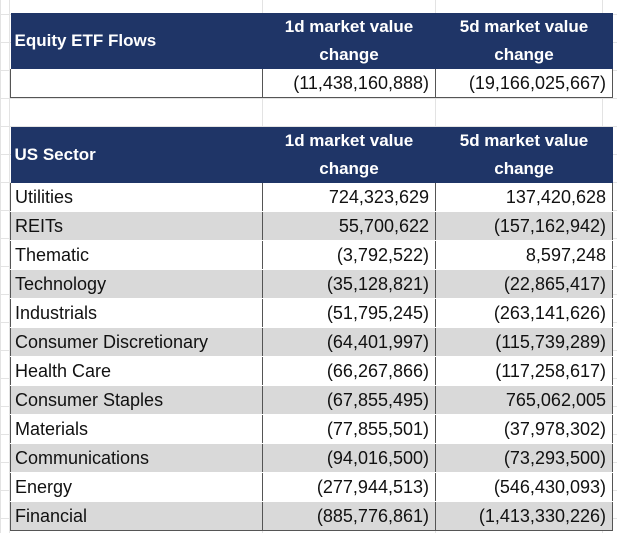 Image resolution: width=617 pixels, height=533 pixels. Describe the element at coordinates (136, 155) in the screenshot. I see `us-sector-title: US Sector` at that location.